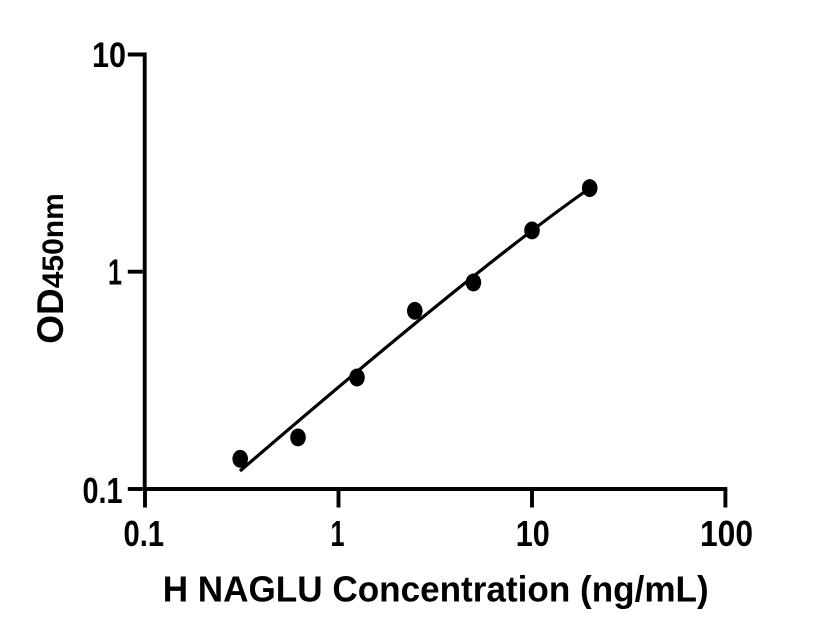 The image size is (816, 640). I want to click on svg-text: H NAGLU Concentration (ng/mL), so click(436, 588).